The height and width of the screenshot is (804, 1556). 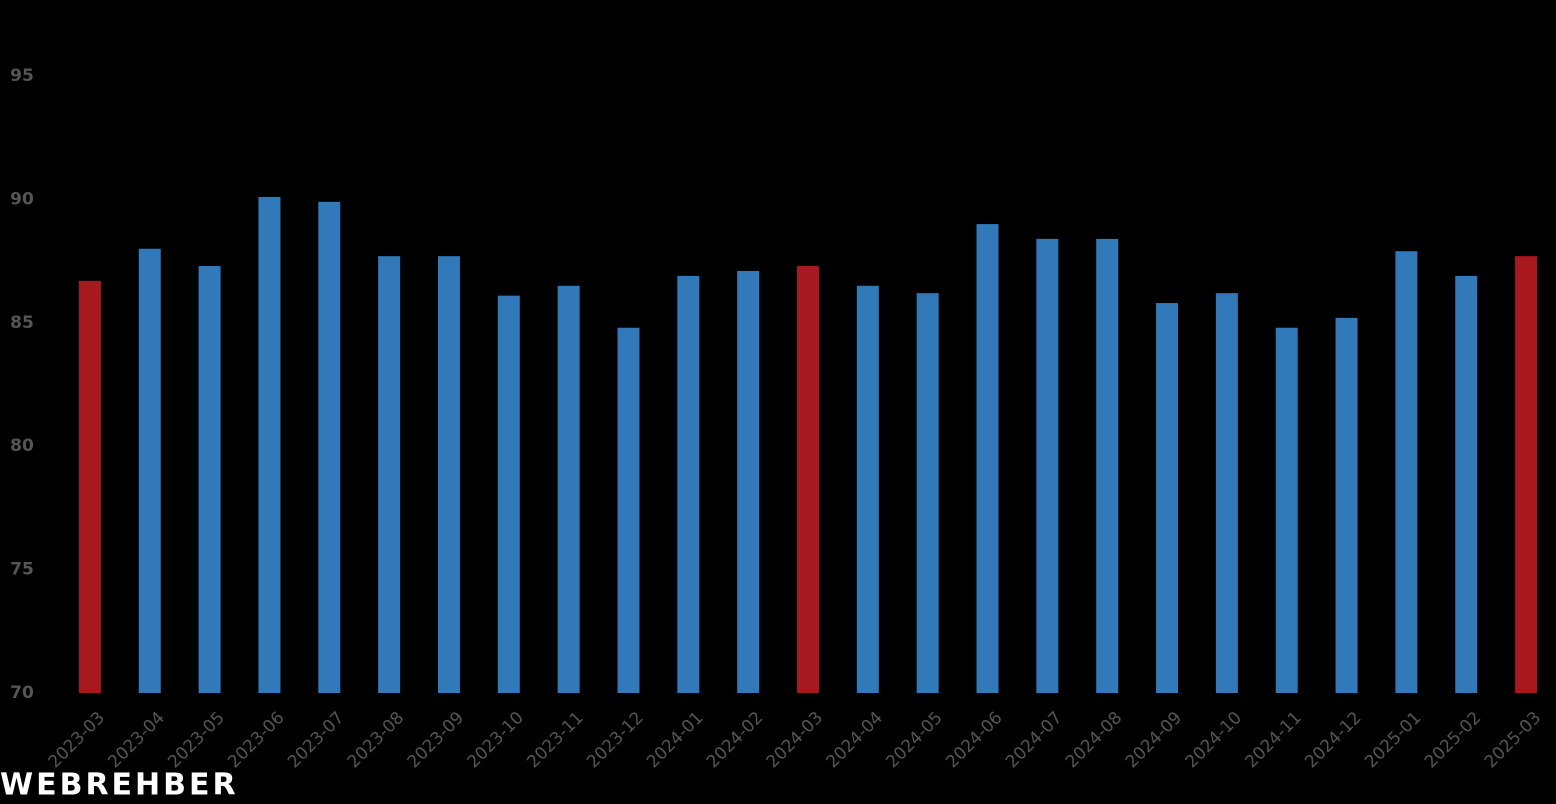 I want to click on x-tick-label: 2023-03, so click(x=77, y=740).